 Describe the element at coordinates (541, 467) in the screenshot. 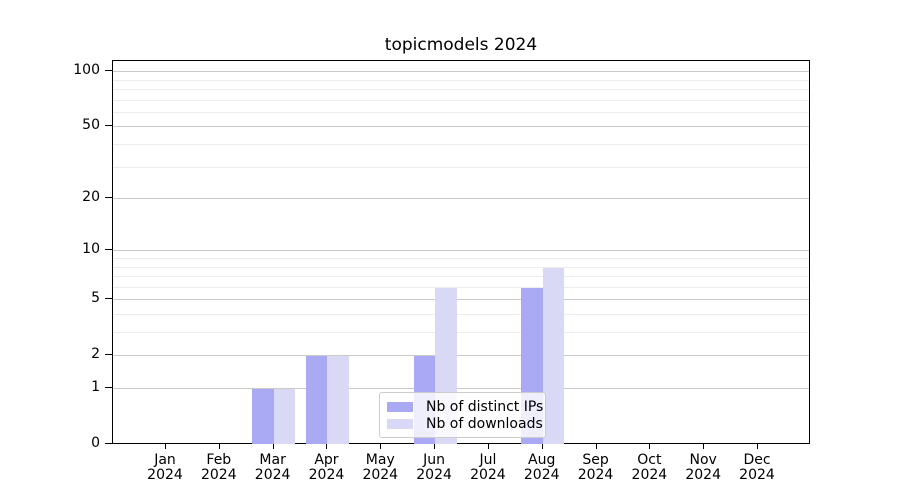

I see `x-axis-tick-label: Aug 2024` at that location.